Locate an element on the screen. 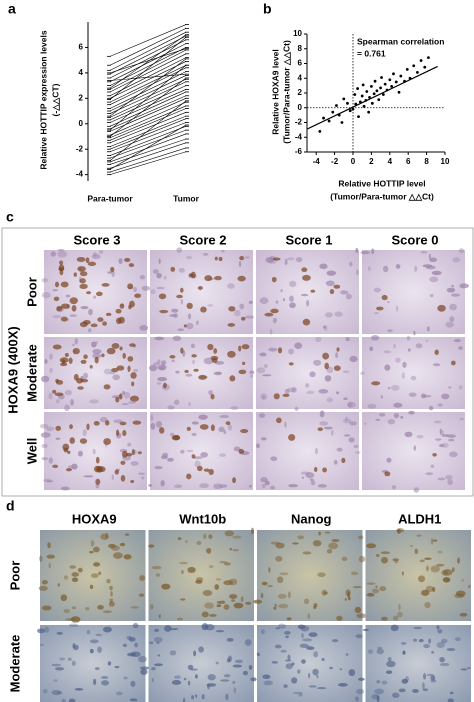 The width and height of the screenshot is (474, 702). annotation: Spearman correlation is located at coordinates (400, 41).